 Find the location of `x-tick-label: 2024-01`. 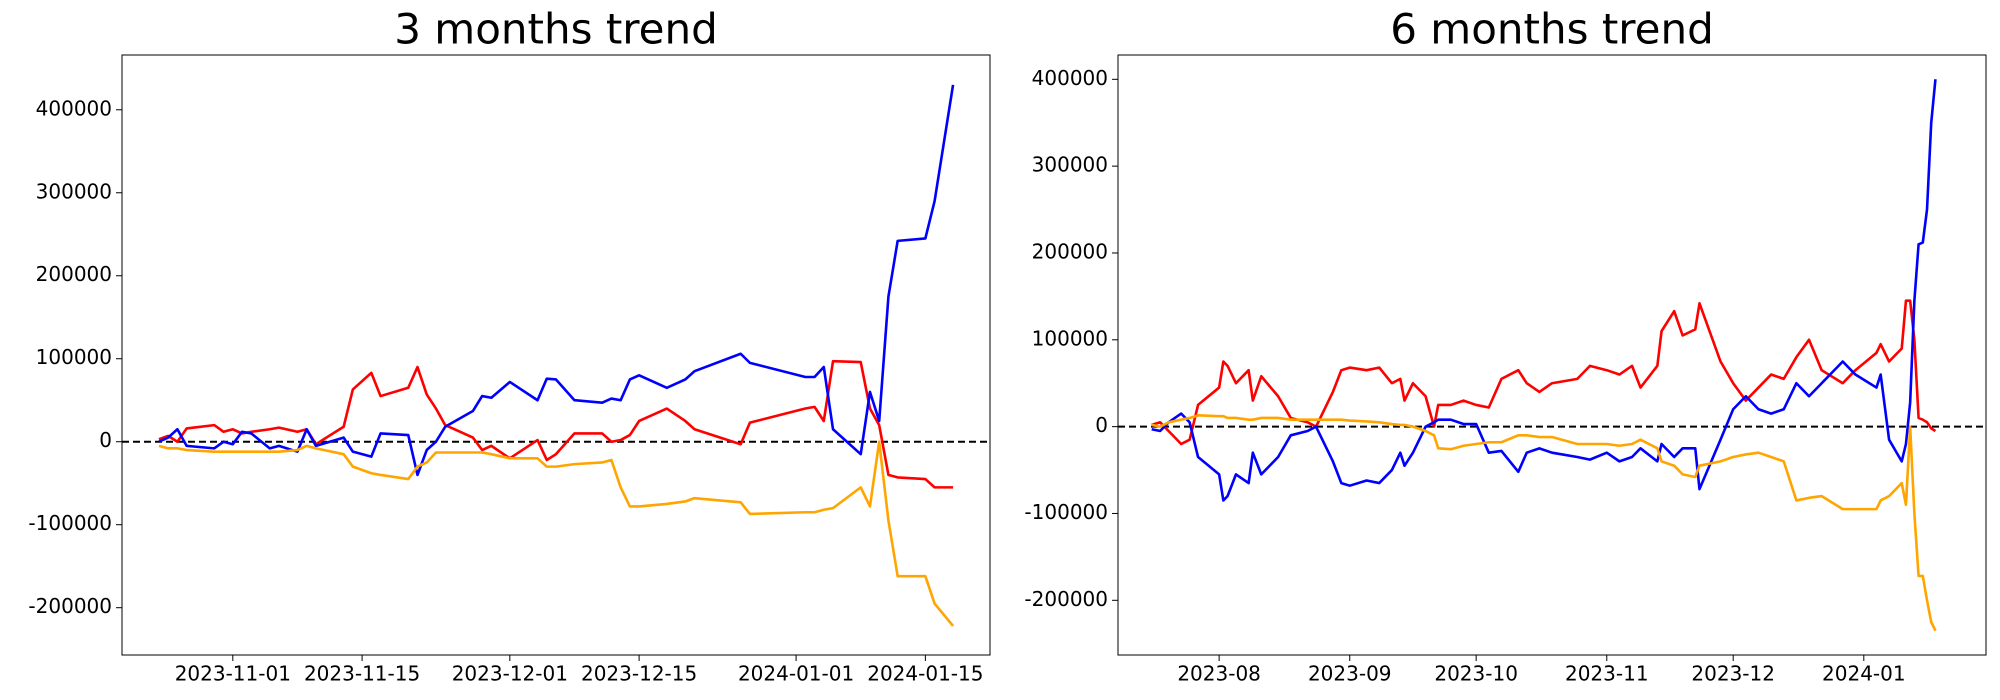

x-tick-label: 2024-01 is located at coordinates (1864, 674).